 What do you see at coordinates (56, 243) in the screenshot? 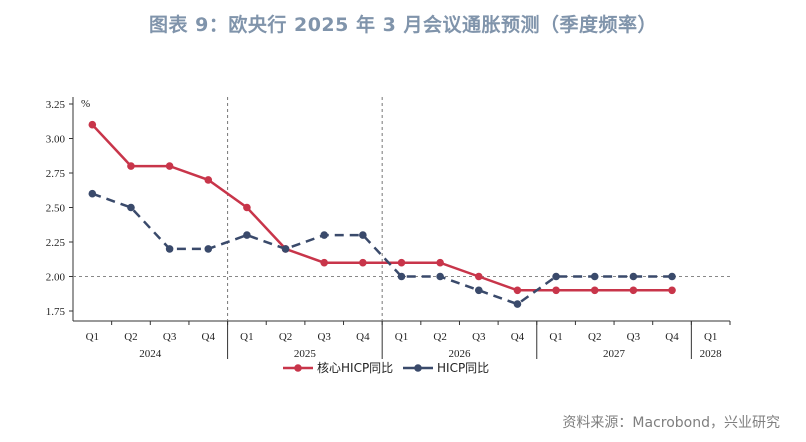
I see `y-tick-label: 2.25` at bounding box center [56, 243].